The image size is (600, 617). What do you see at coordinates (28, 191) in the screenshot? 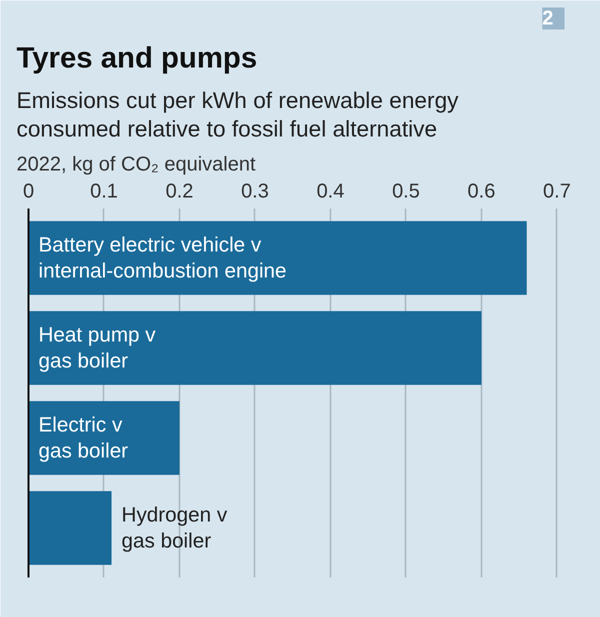
I see `x-tick-label: 0` at bounding box center [28, 191].